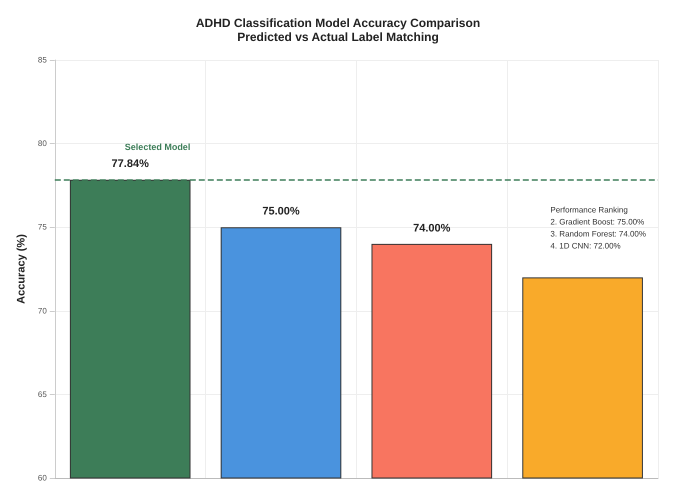  What do you see at coordinates (22, 269) in the screenshot?
I see `y-axis-title: Accuracy (%)` at bounding box center [22, 269].